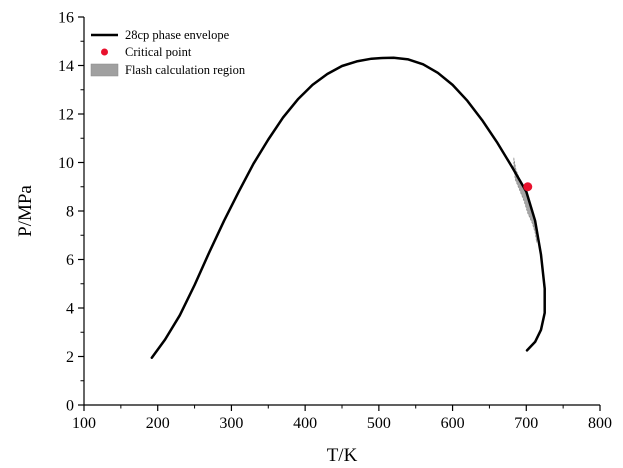 The width and height of the screenshot is (623, 468). What do you see at coordinates (453, 423) in the screenshot?
I see `x-tick-label: 600` at bounding box center [453, 423].